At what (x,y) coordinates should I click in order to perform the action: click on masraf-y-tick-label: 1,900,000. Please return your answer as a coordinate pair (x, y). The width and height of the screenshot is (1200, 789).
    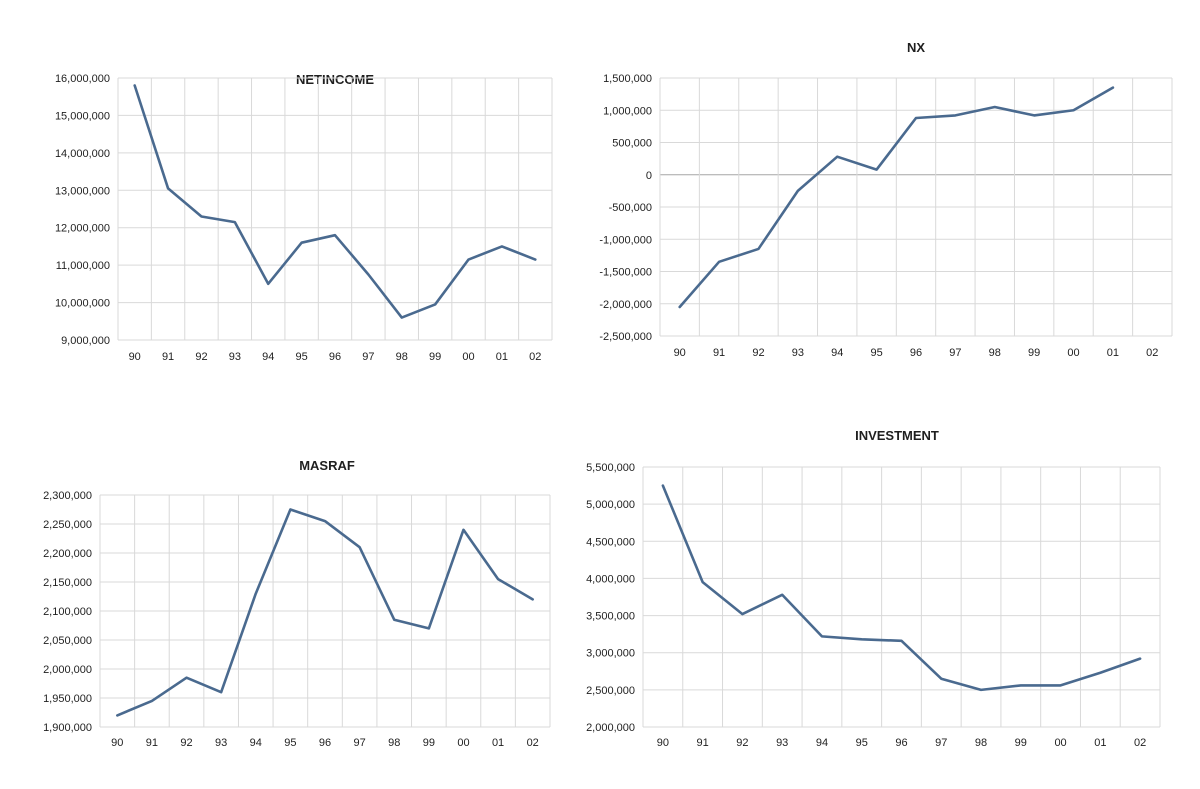
    Looking at the image, I should click on (67, 728).